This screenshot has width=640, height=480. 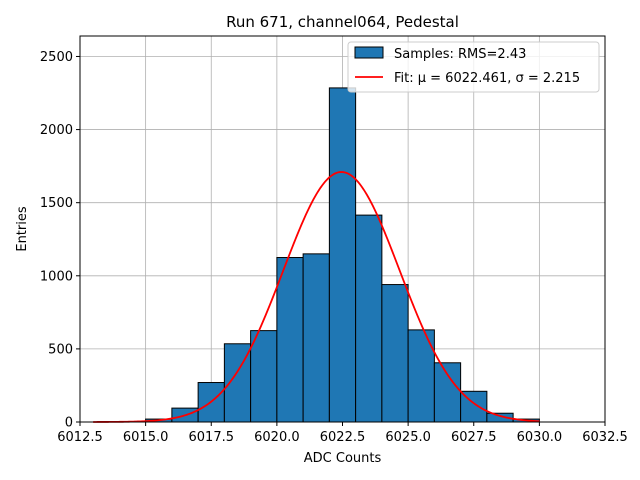 What do you see at coordinates (80, 437) in the screenshot?
I see `x-tick-label: 6012.5` at bounding box center [80, 437].